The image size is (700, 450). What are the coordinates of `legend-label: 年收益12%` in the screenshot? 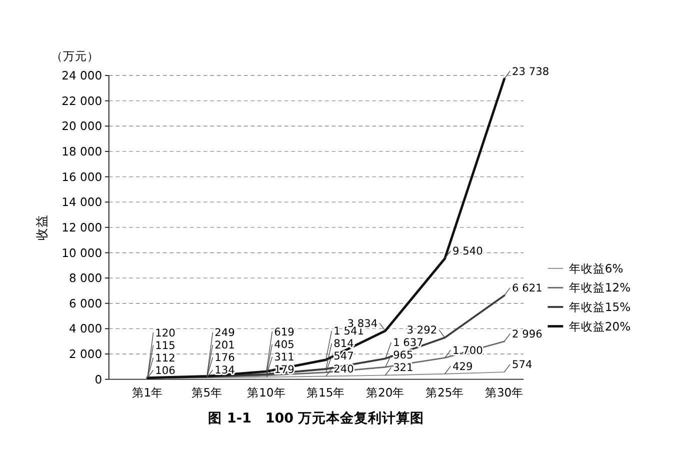 It's located at (599, 287).